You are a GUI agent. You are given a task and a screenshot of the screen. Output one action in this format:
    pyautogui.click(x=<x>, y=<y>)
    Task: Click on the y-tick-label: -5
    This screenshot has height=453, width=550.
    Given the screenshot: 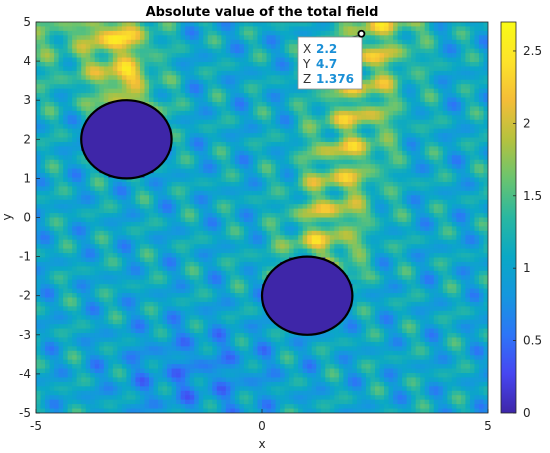 What is the action you would take?
    pyautogui.click(x=25, y=413)
    